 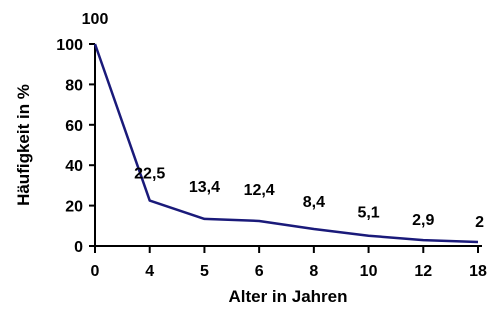 I want to click on x-tick-label: 5, so click(x=204, y=271).